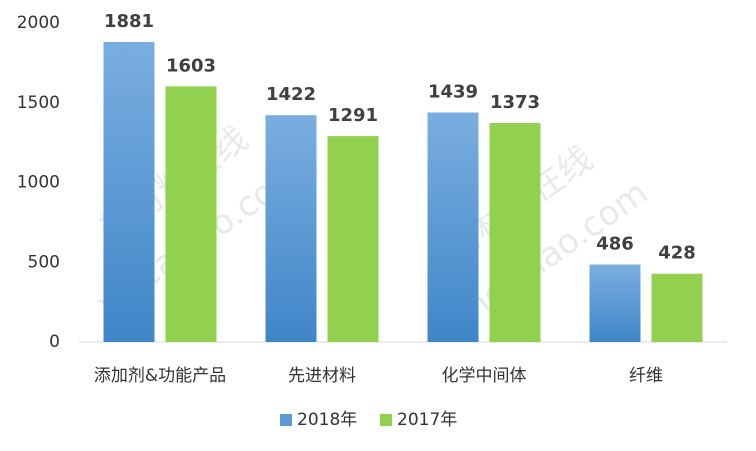 The width and height of the screenshot is (756, 451). I want to click on legend-label: 2018年, so click(327, 420).